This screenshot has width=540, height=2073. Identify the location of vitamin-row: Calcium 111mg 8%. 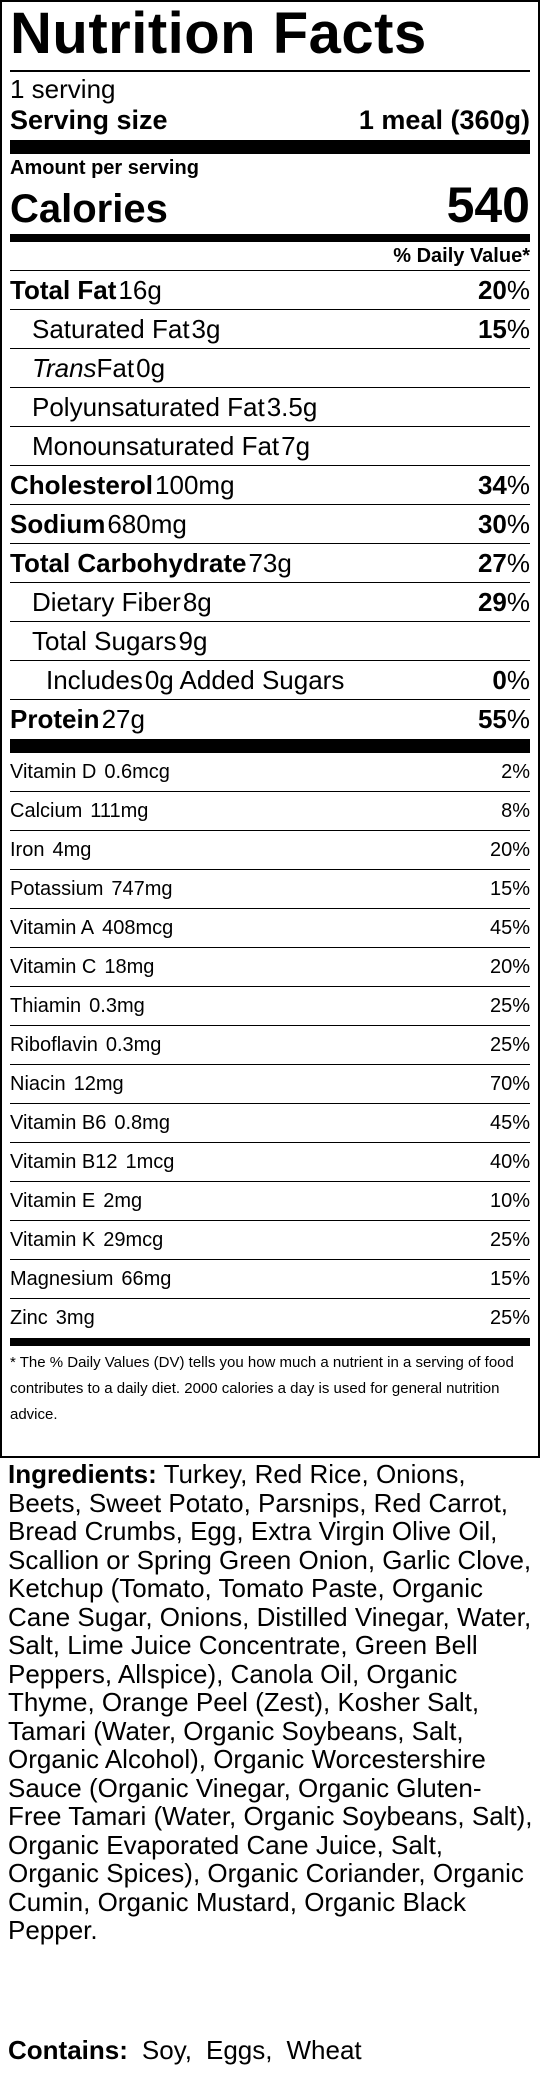
(270, 811).